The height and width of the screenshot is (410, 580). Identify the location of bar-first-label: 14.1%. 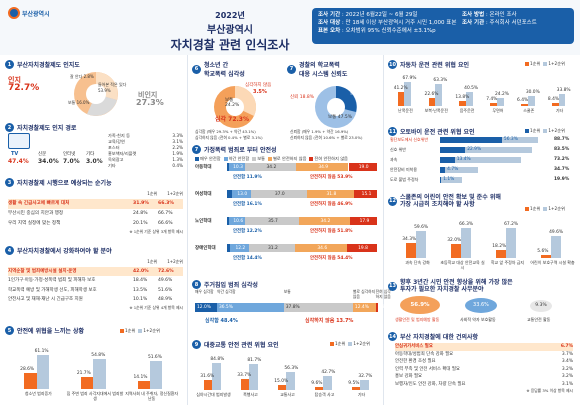
(140, 378).